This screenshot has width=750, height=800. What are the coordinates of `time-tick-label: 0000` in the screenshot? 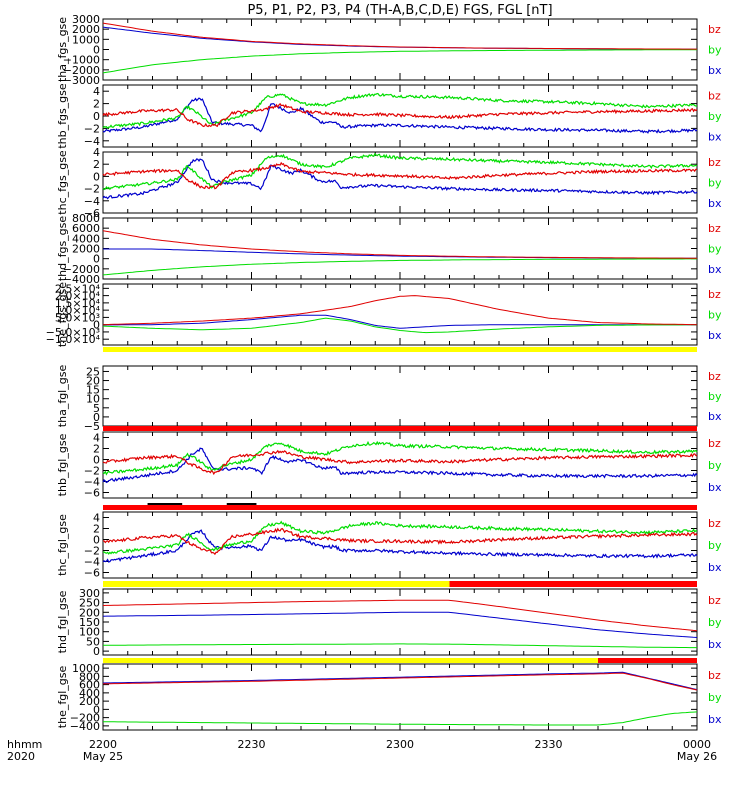 It's located at (697, 744).